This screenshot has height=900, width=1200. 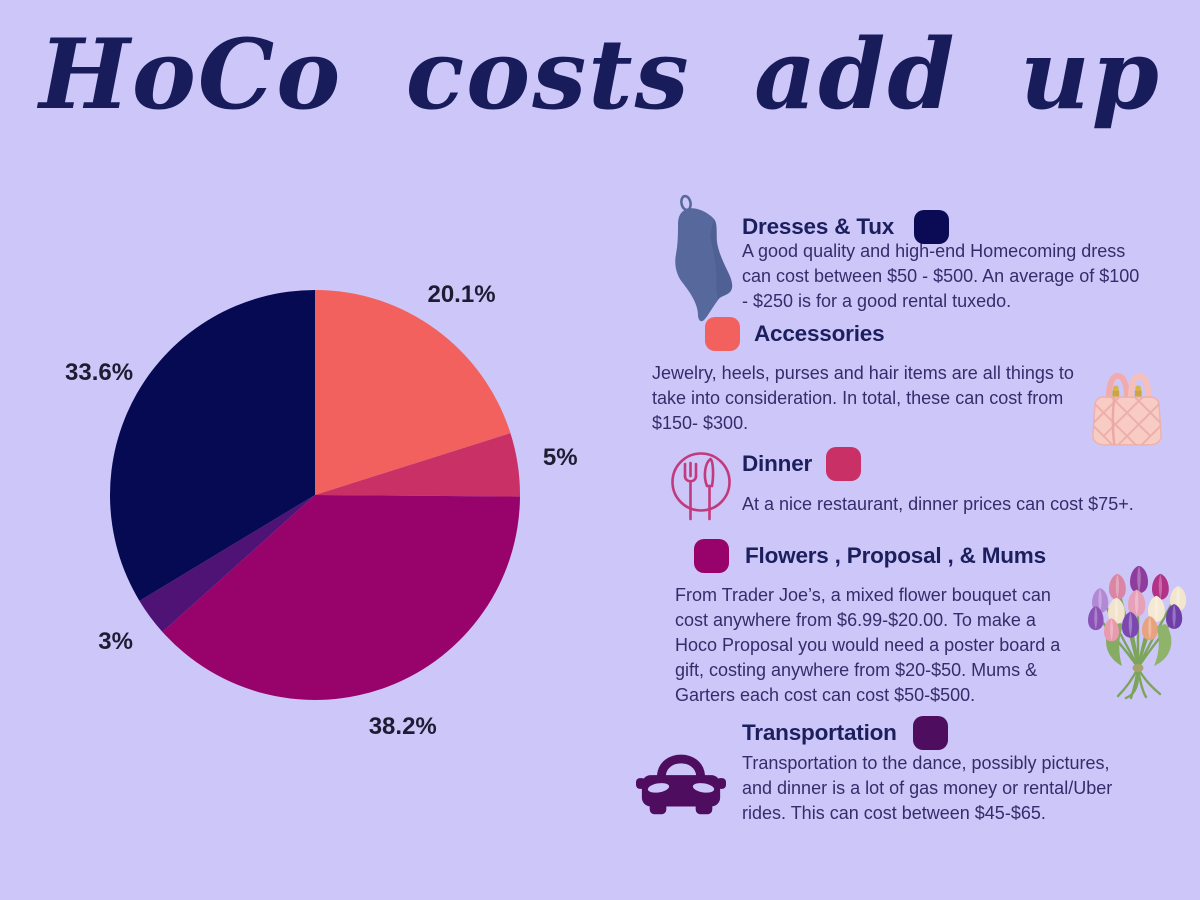 I want to click on legend-swatch-flowers, so click(x=711, y=556).